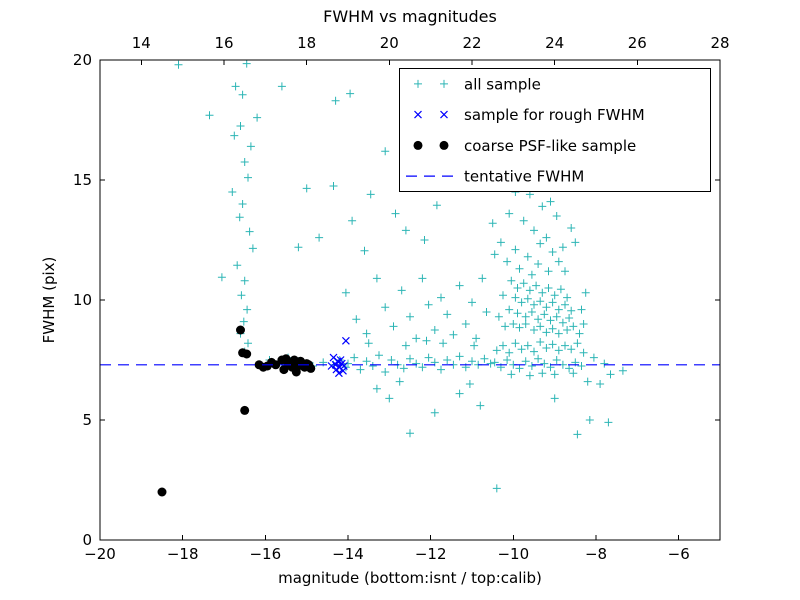 This screenshot has width=800, height=600. What do you see at coordinates (410, 578) in the screenshot?
I see `x-axis-label: magnitude (bottom:isnt / top:calib)` at bounding box center [410, 578].